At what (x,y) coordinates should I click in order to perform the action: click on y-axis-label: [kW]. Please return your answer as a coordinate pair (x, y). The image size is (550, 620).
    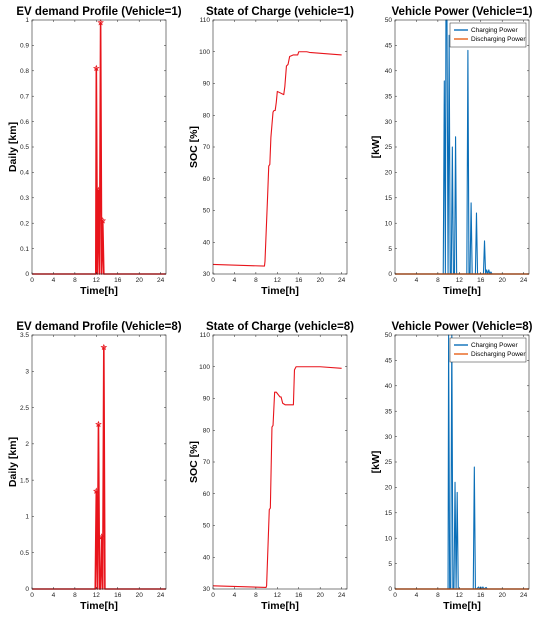
    Looking at the image, I should click on (376, 147).